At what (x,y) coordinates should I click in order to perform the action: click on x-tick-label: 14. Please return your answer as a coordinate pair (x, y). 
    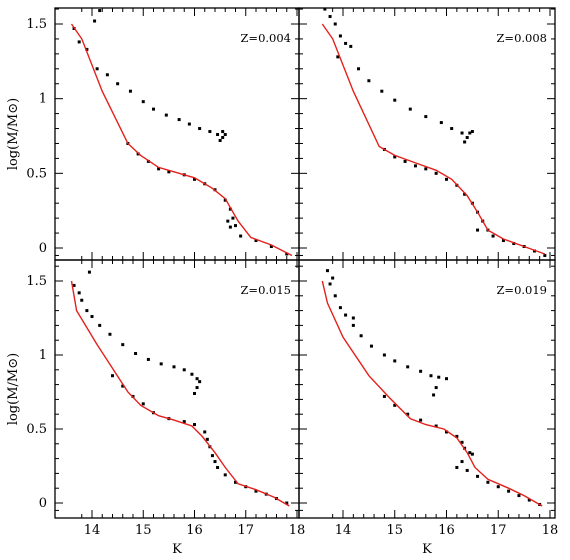
    Looking at the image, I should click on (343, 530).